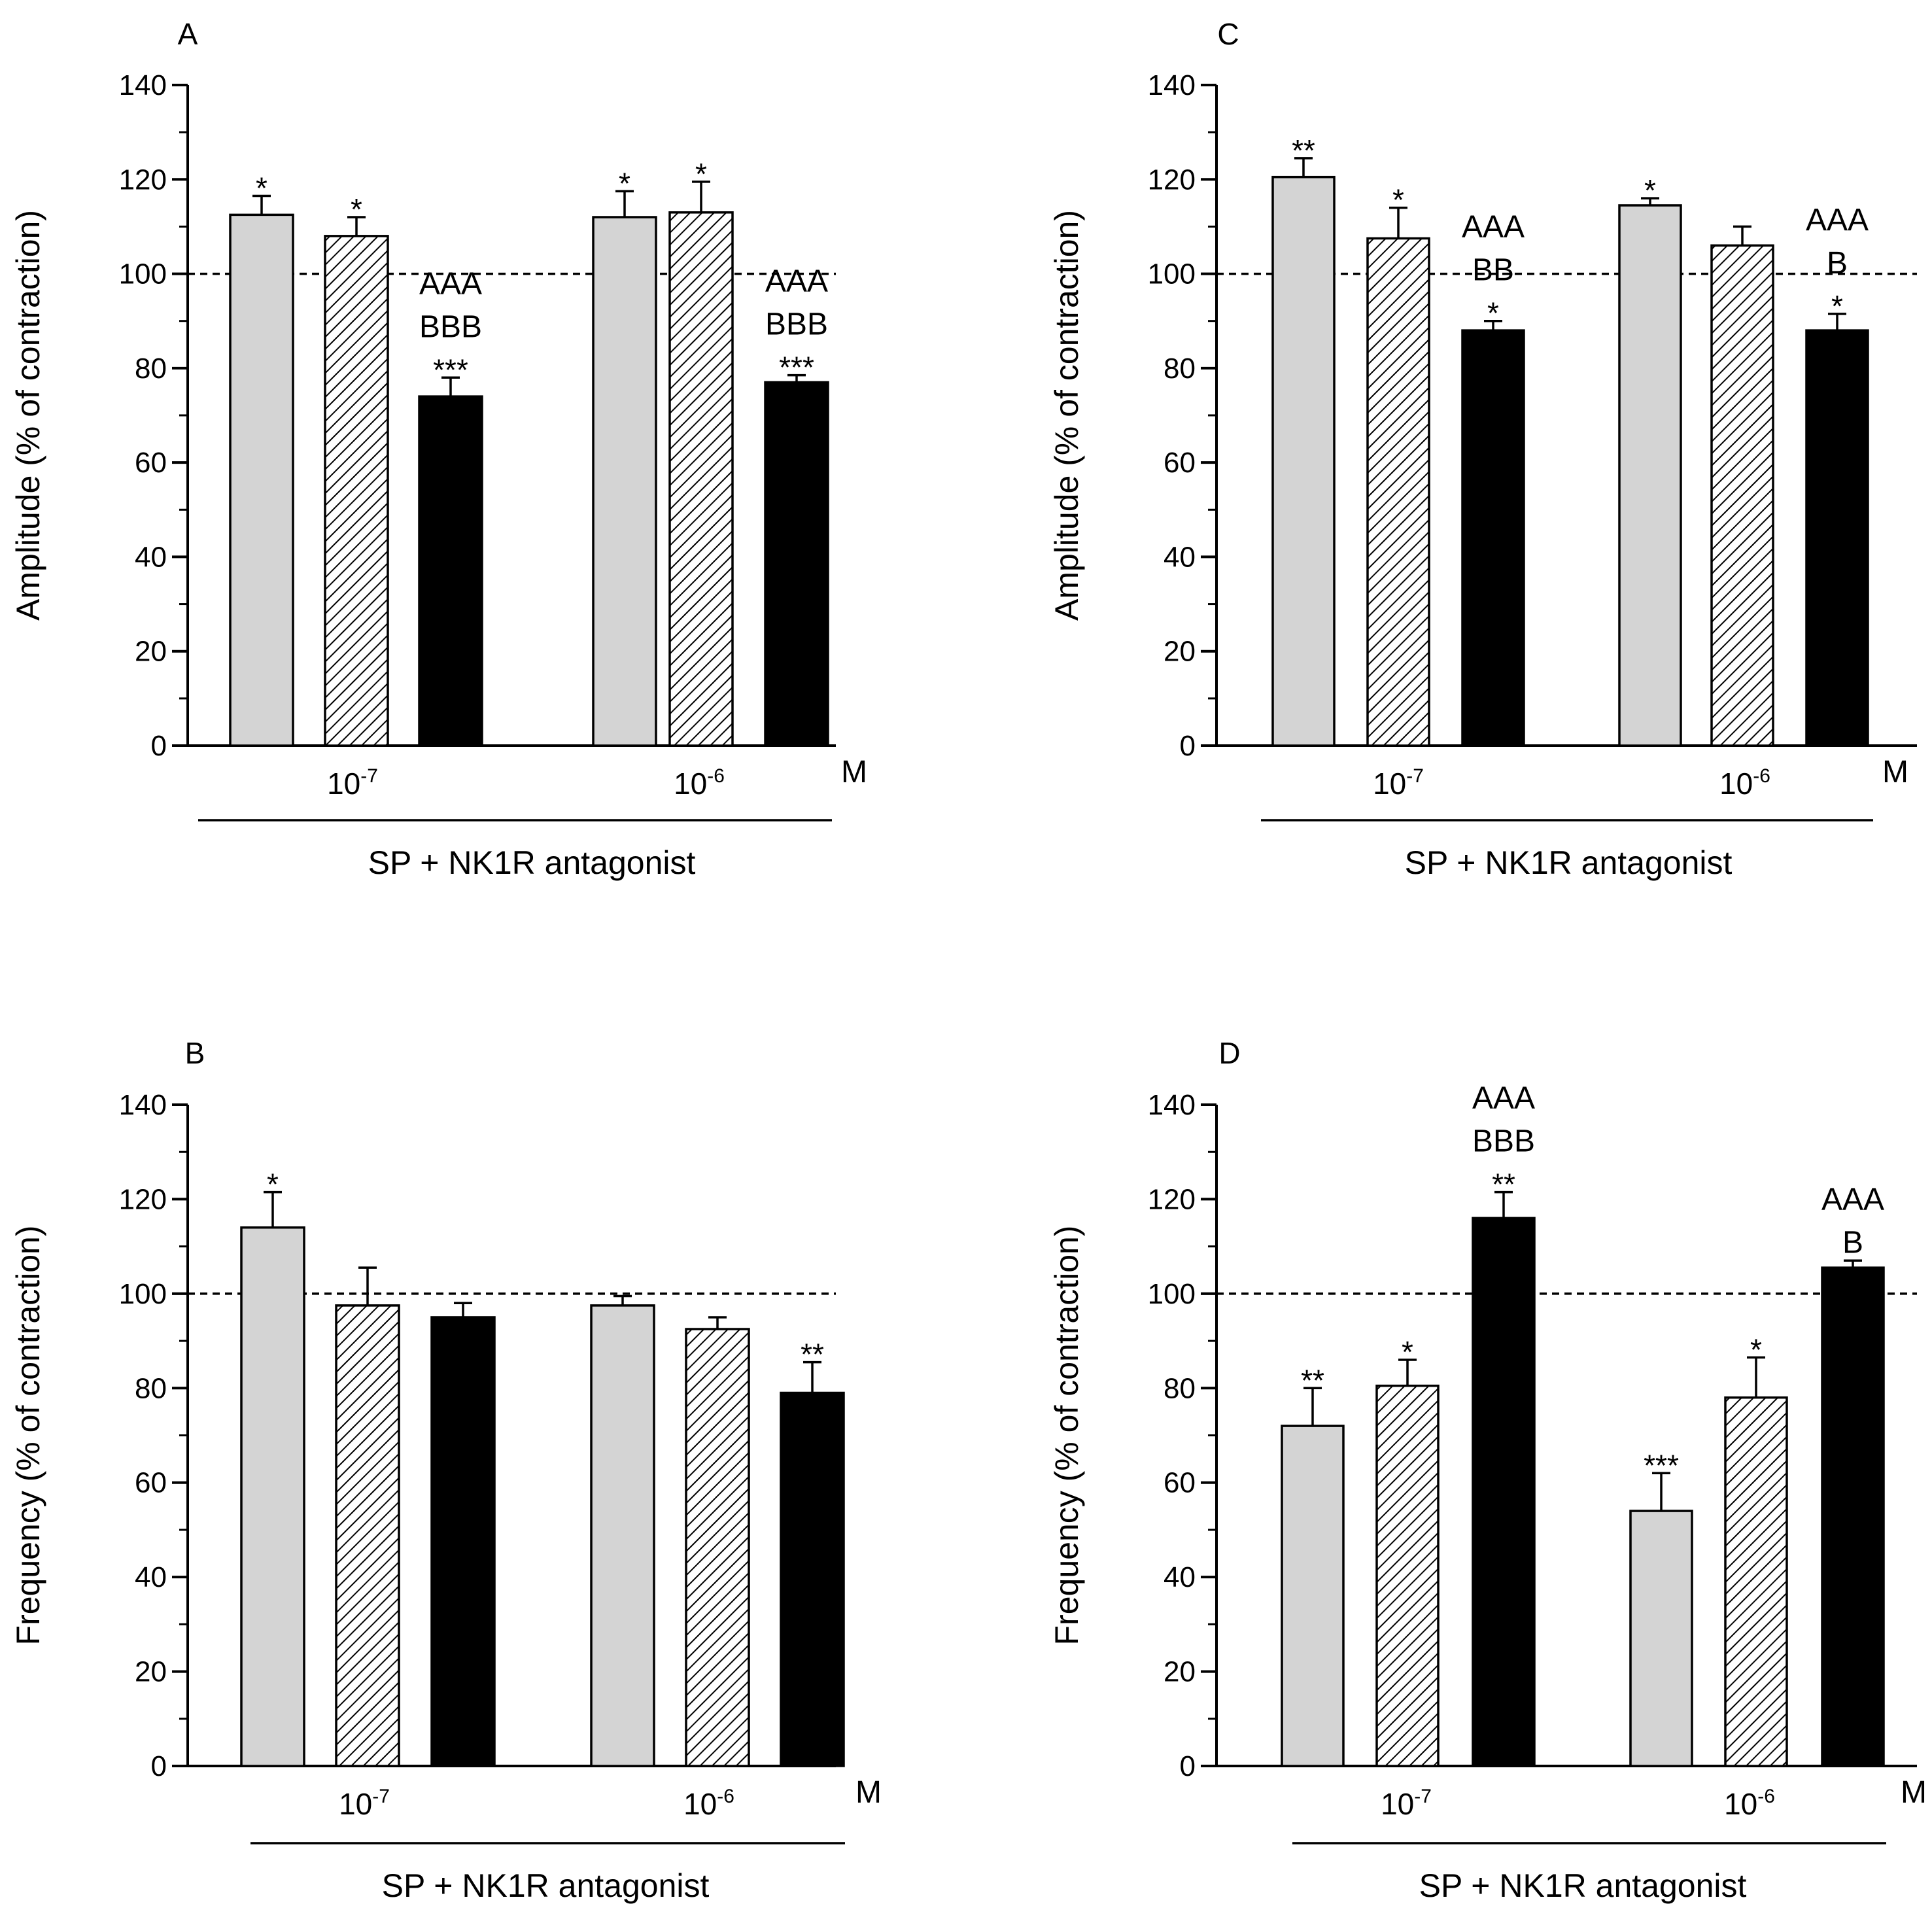 The image size is (1932, 1921). Describe the element at coordinates (195, 1053) in the screenshot. I see `panel-letter: B` at that location.